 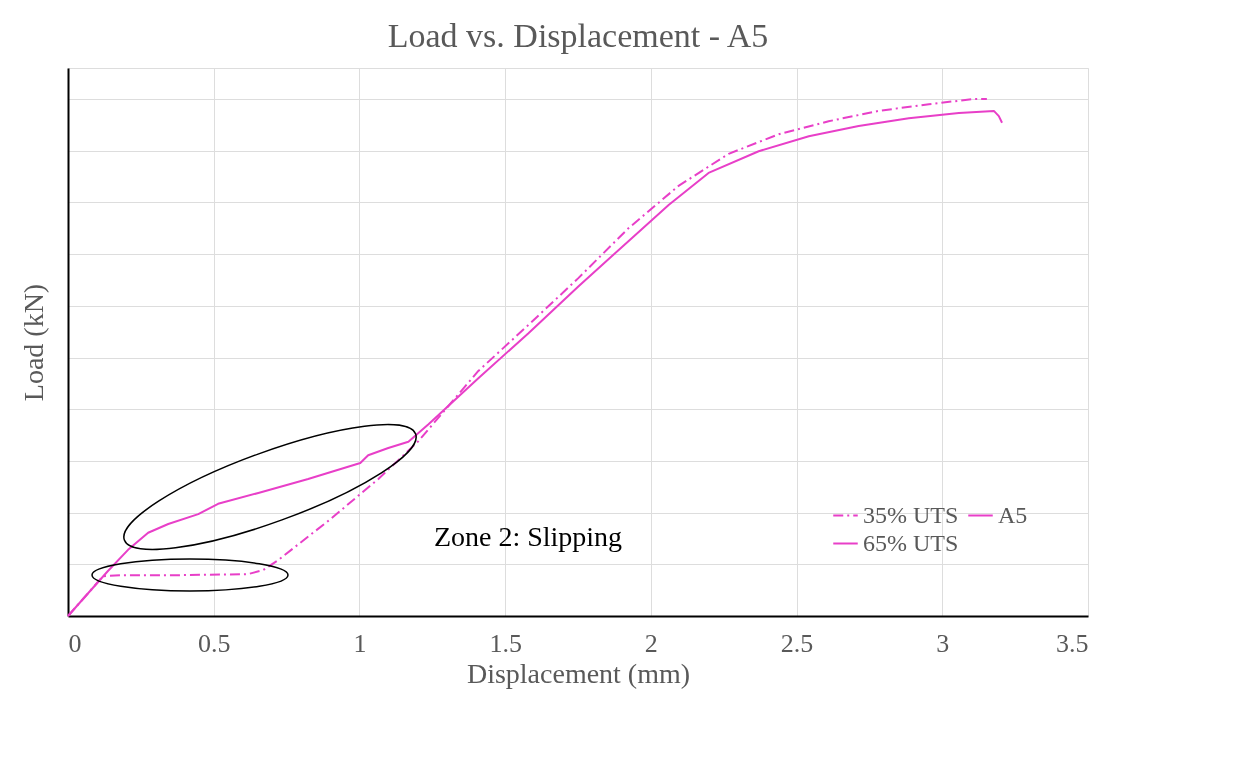 I want to click on x-tick-label: 0, so click(x=75, y=643).